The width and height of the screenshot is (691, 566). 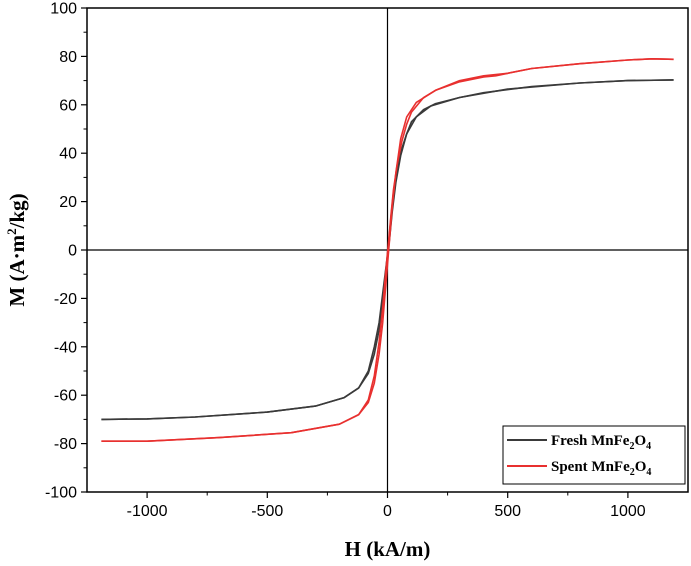 What do you see at coordinates (65, 299) in the screenshot?
I see `y-tick-label: -20` at bounding box center [65, 299].